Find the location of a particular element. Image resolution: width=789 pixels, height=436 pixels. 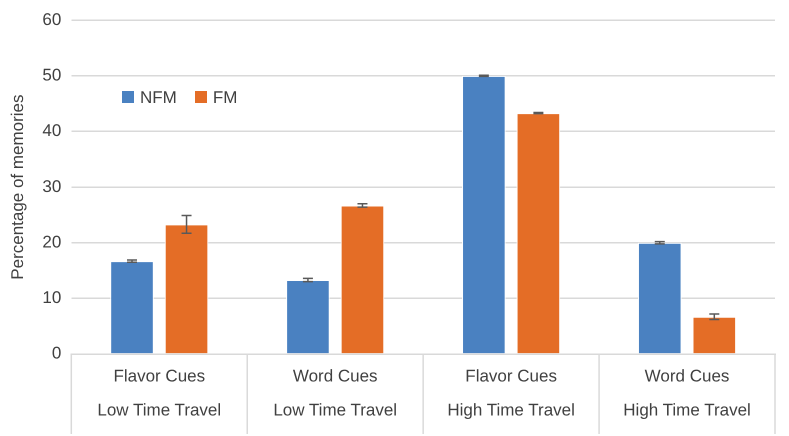

x-tick-label: Flavor Cues High Time Travel is located at coordinates (511, 393).